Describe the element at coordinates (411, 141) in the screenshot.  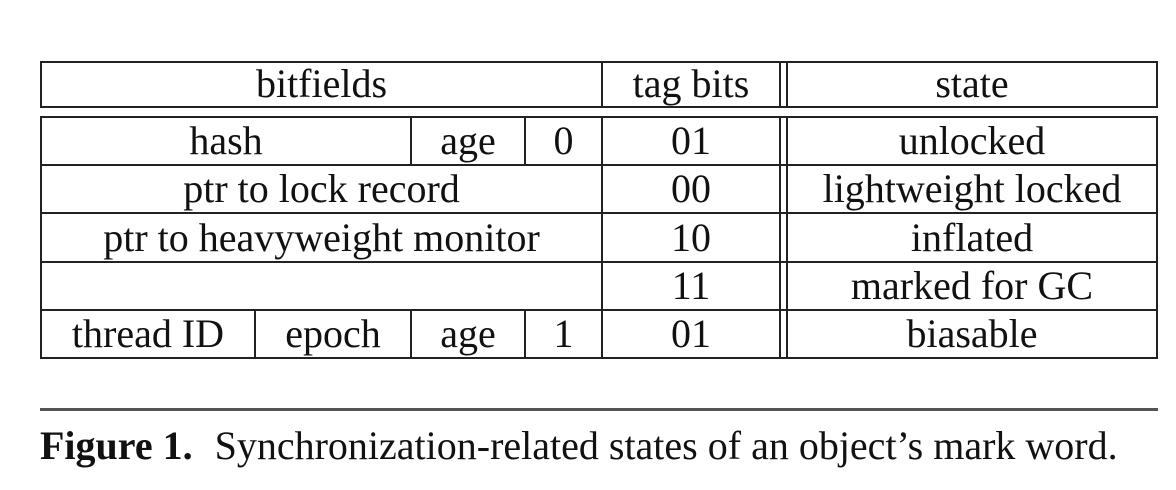
I see `row1-divider-age` at that location.